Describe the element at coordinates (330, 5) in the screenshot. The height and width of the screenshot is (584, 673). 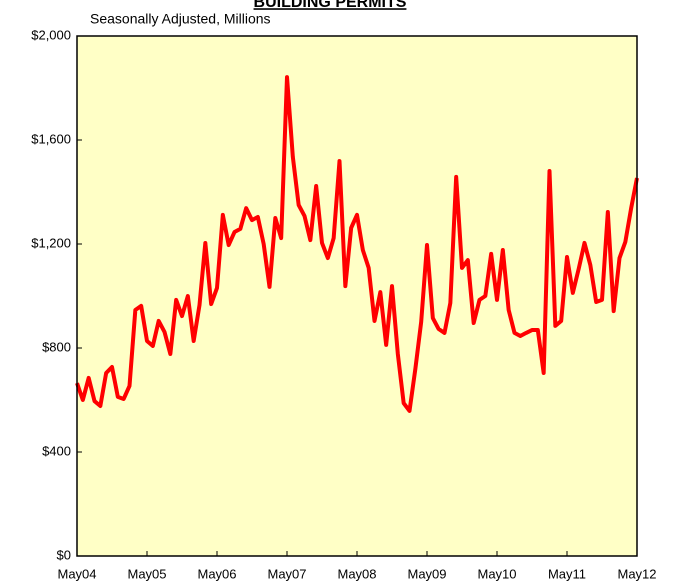
I see `chart-title: BUILDING PERMITS` at that location.